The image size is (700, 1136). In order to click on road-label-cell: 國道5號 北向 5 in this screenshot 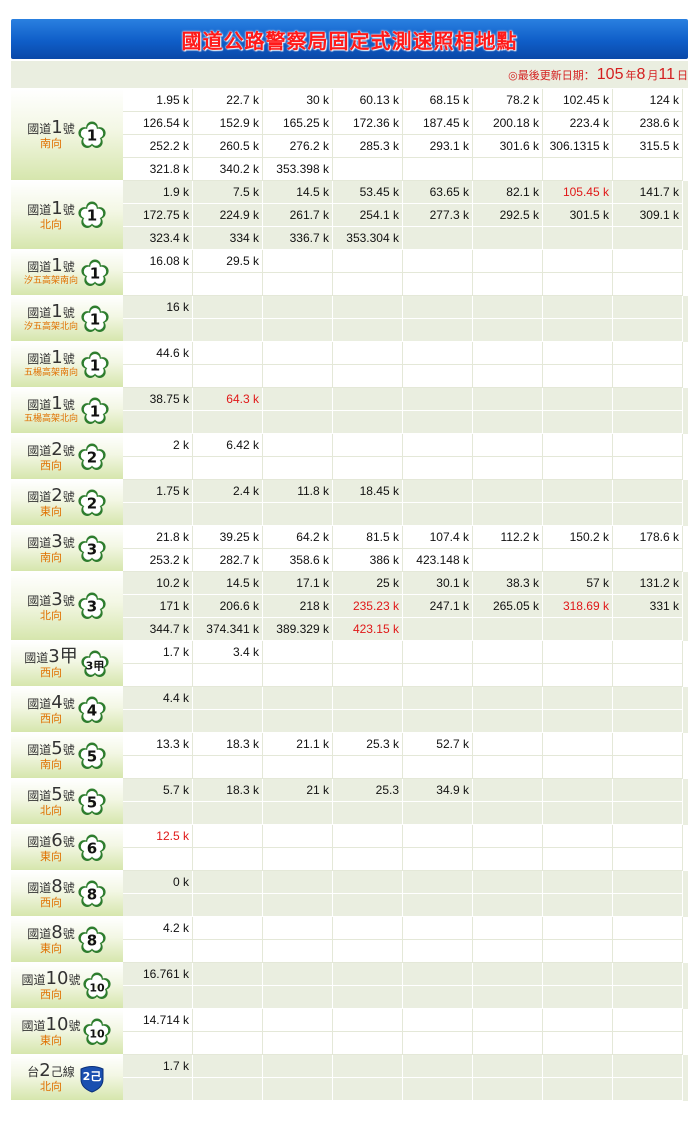, I will do `click(67, 802)`.